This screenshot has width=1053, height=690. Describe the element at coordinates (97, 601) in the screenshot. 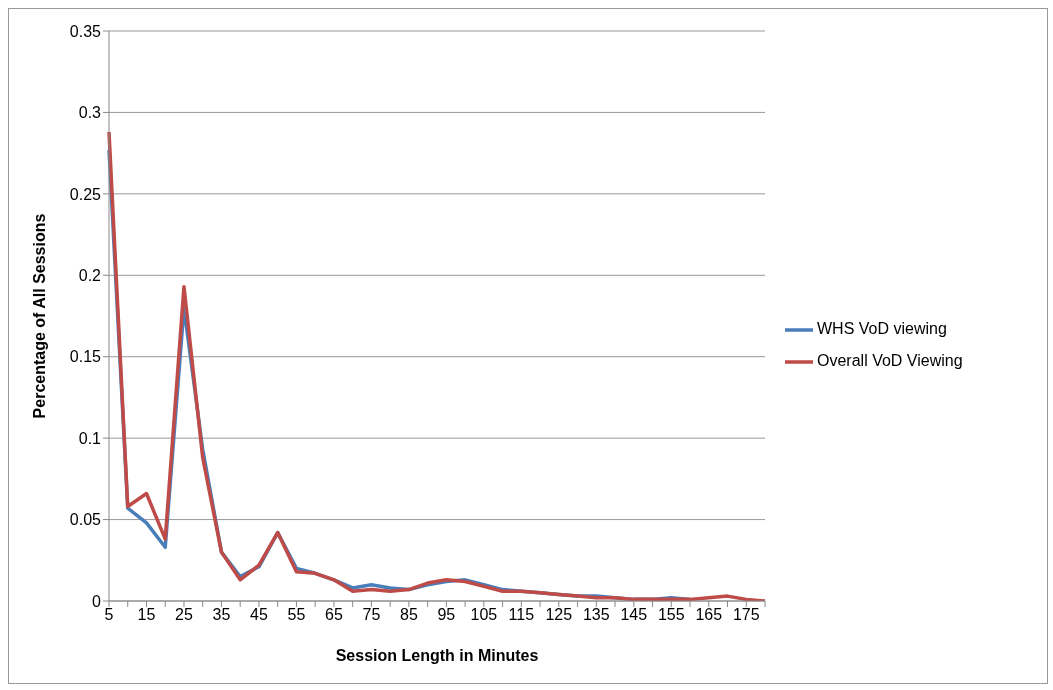

I see `y-tick-label: 0` at that location.